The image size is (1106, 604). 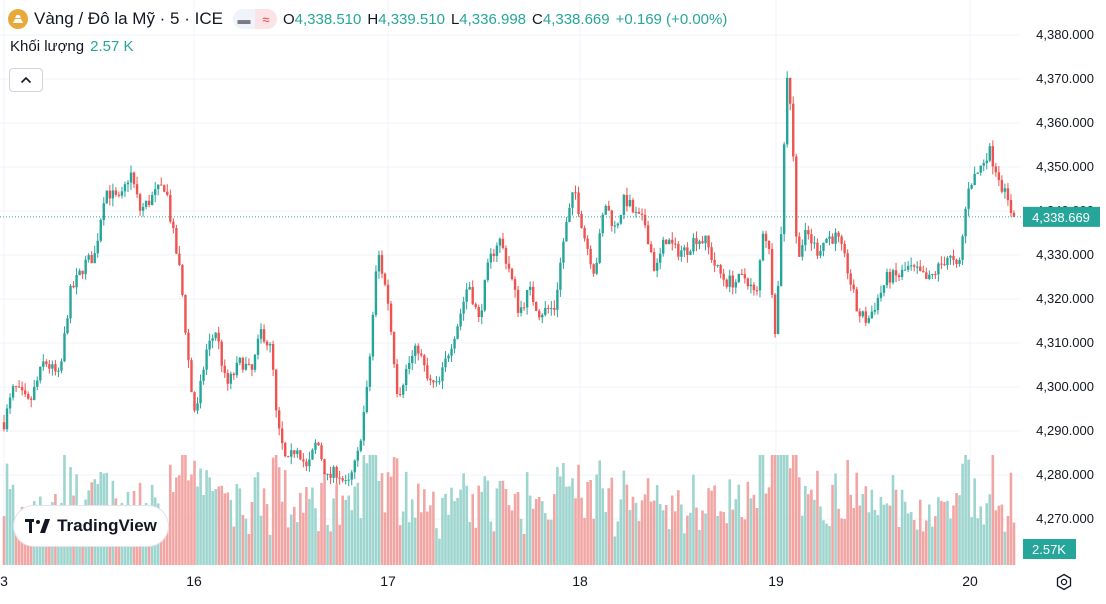 I want to click on settings-button, so click(x=1064, y=582).